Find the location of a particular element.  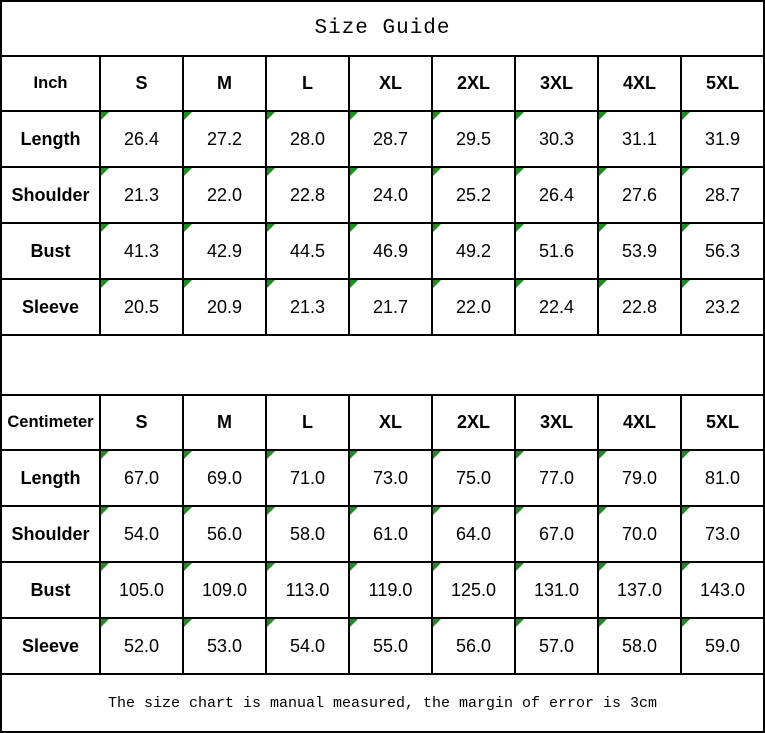

size-value-cell: 58.0 is located at coordinates (307, 534).